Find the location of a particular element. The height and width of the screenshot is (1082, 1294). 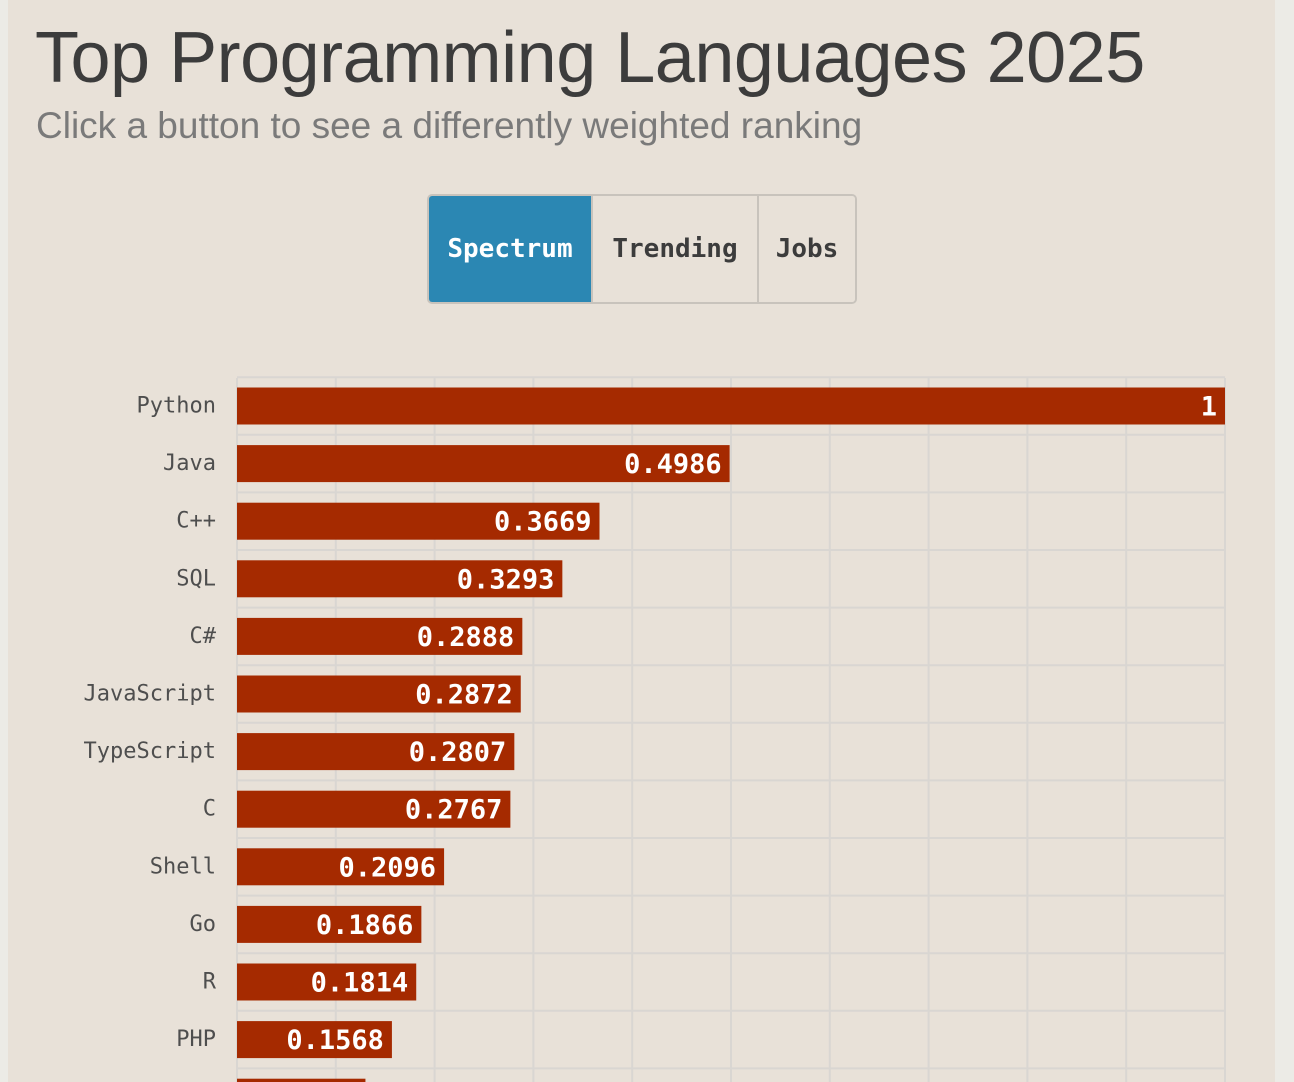

category-label: PHP is located at coordinates (196, 1039).